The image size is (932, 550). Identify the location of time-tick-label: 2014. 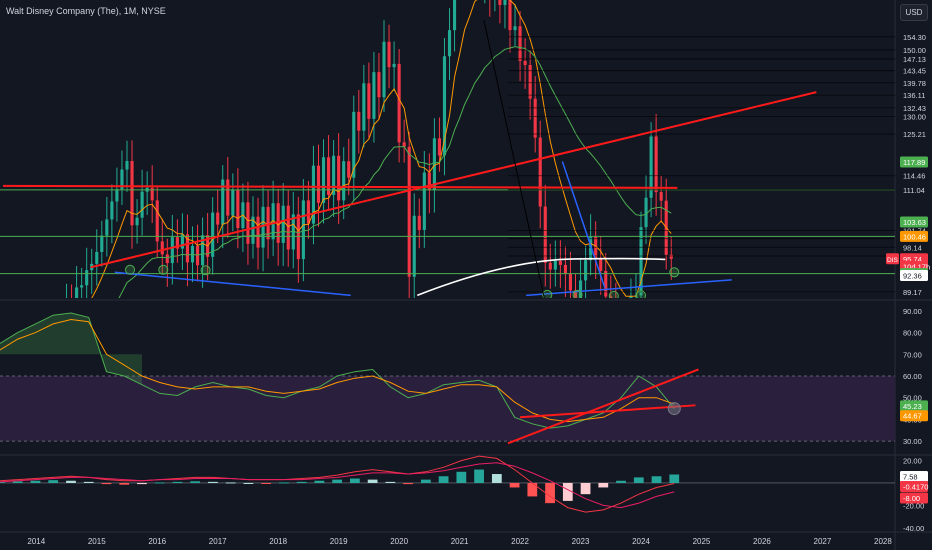
(36, 541).